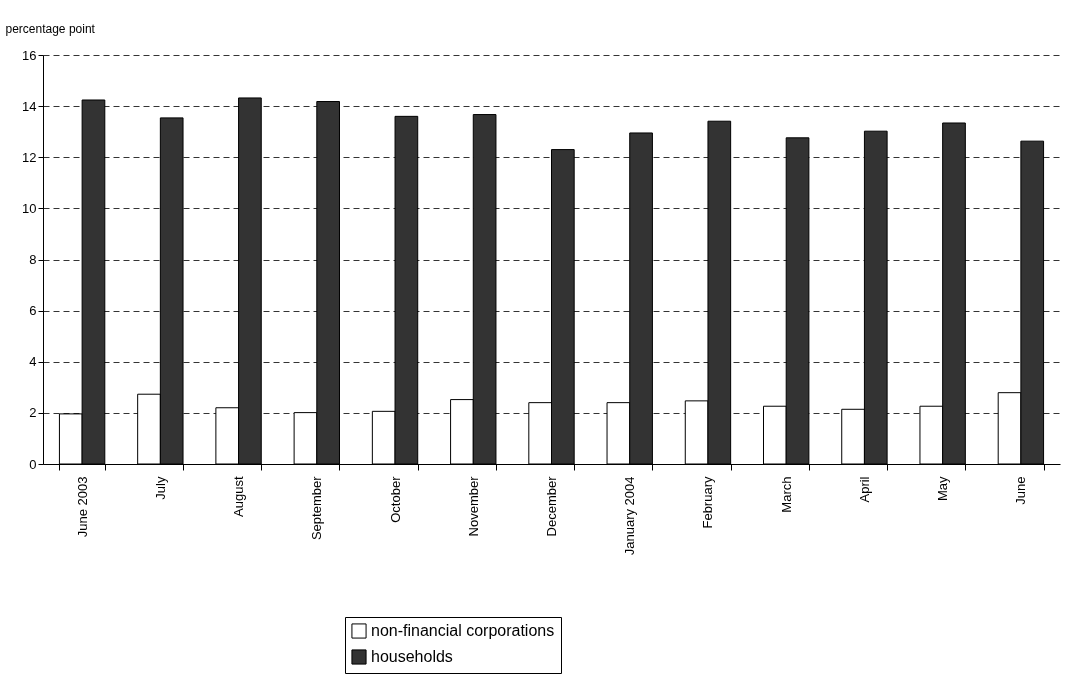  I want to click on y-tick-label: 4, so click(33, 362).